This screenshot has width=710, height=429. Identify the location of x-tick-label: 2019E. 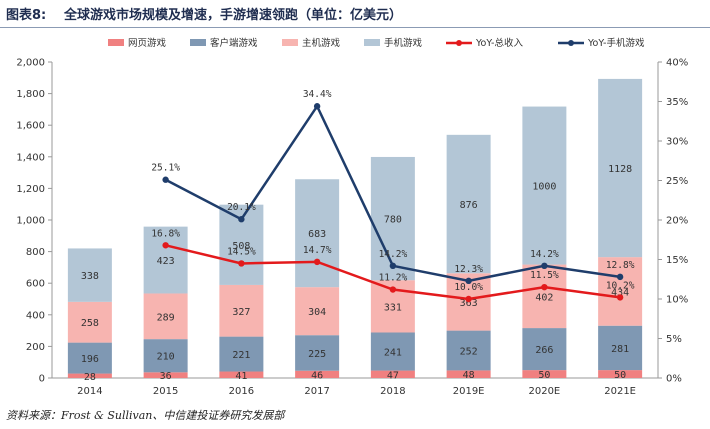
(469, 391).